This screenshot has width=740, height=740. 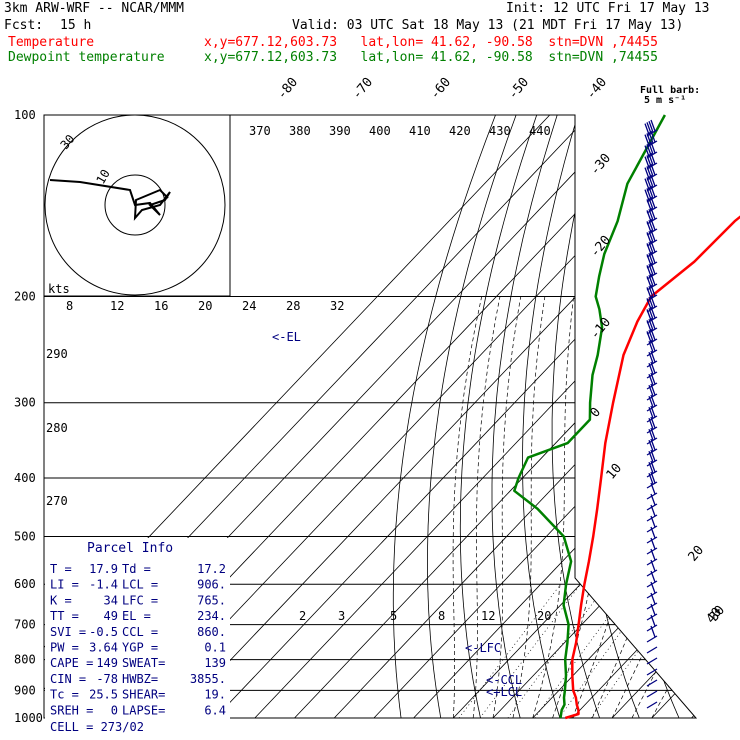 What do you see at coordinates (140, 600) in the screenshot?
I see `parcel-row-label-b: LFC =` at bounding box center [140, 600].